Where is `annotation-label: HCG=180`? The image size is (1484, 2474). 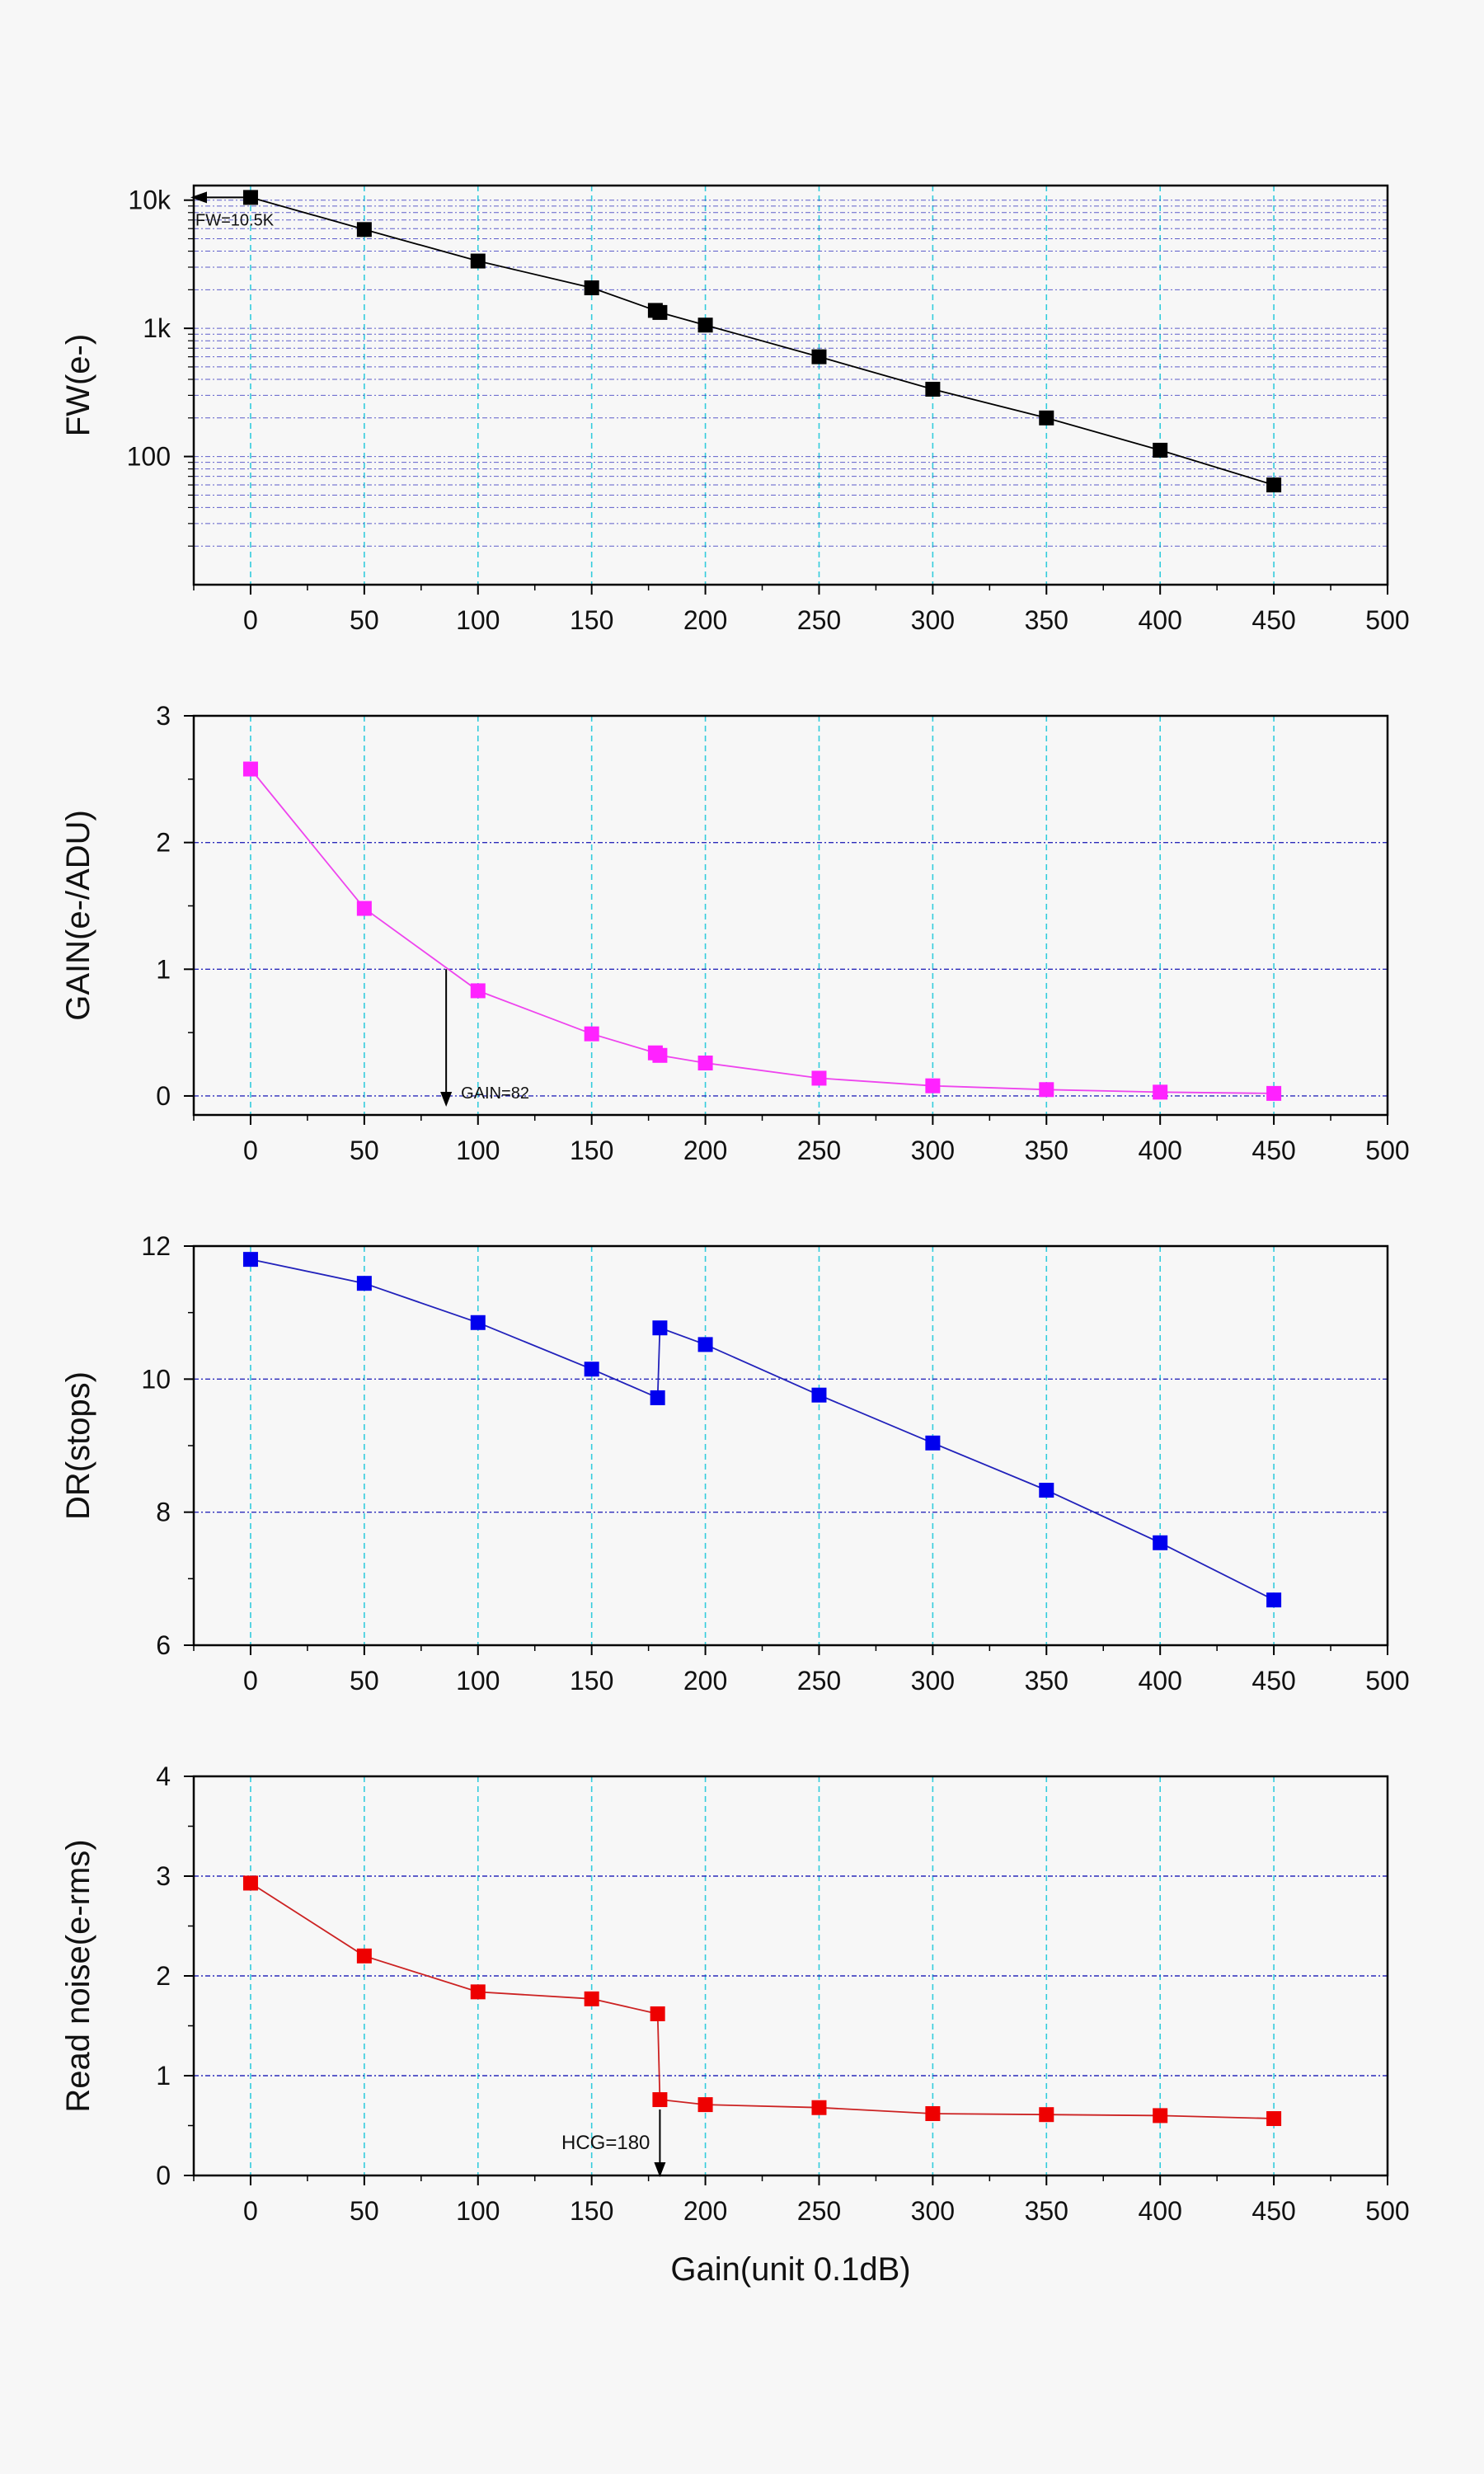 annotation-label: HCG=180 is located at coordinates (605, 2143).